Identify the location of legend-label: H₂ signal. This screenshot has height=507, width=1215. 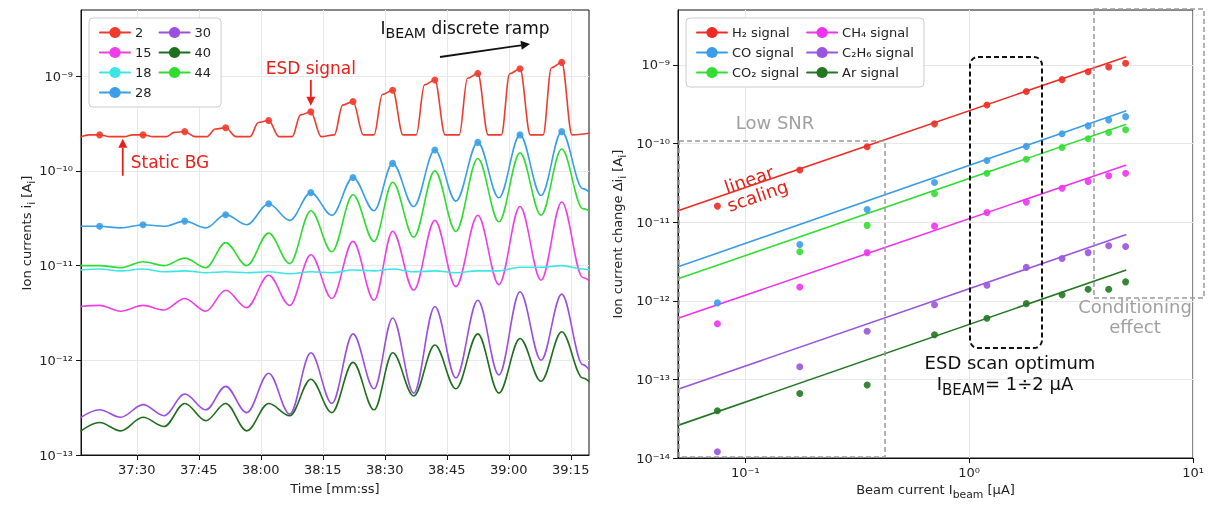
(761, 32).